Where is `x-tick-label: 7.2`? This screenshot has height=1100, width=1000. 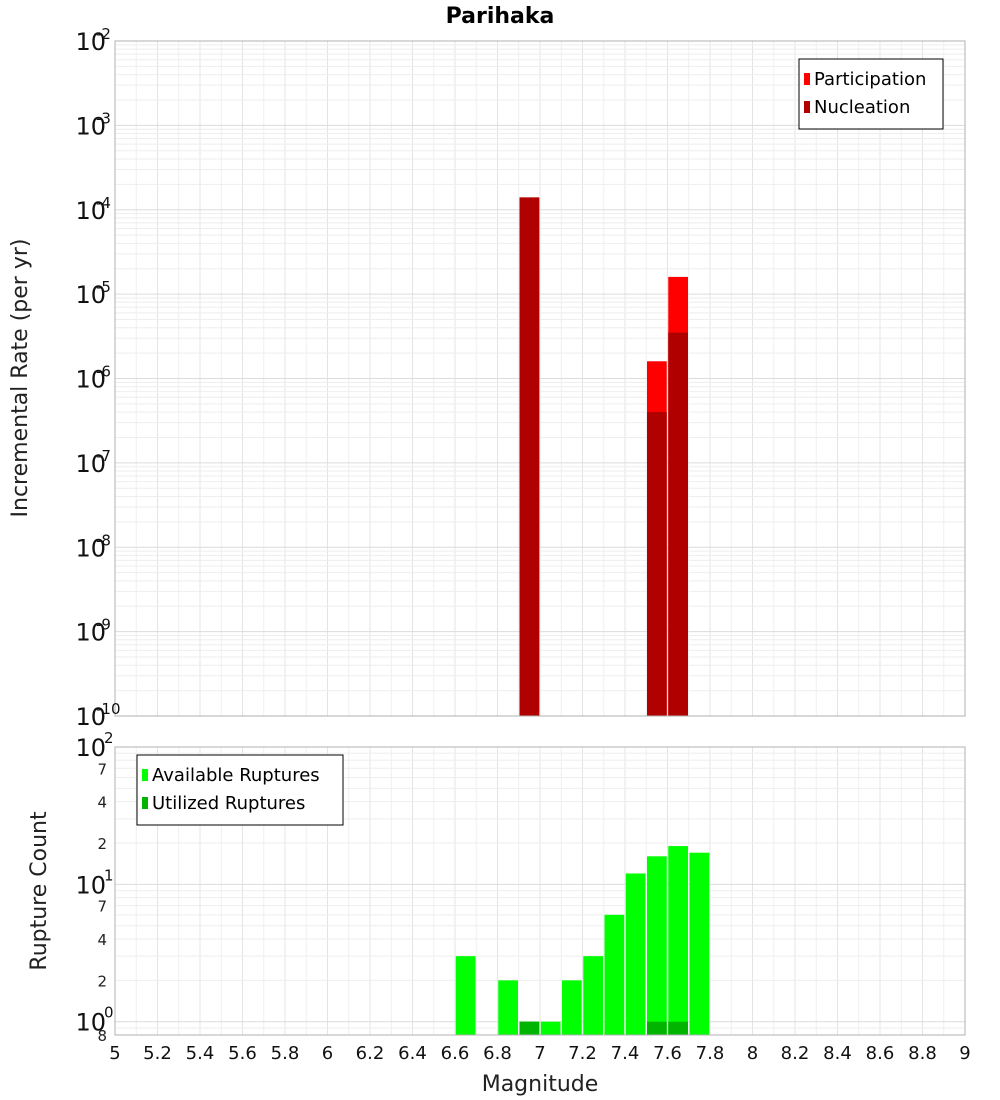 x-tick-label: 7.2 is located at coordinates (582, 1053).